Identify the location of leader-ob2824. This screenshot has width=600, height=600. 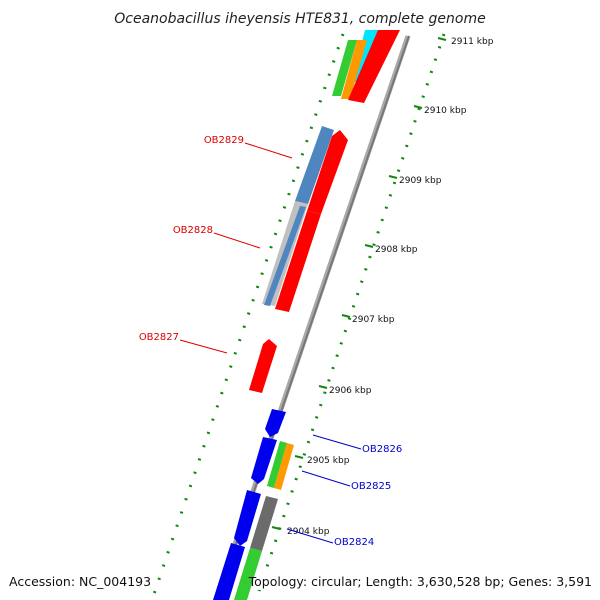
(310, 536).